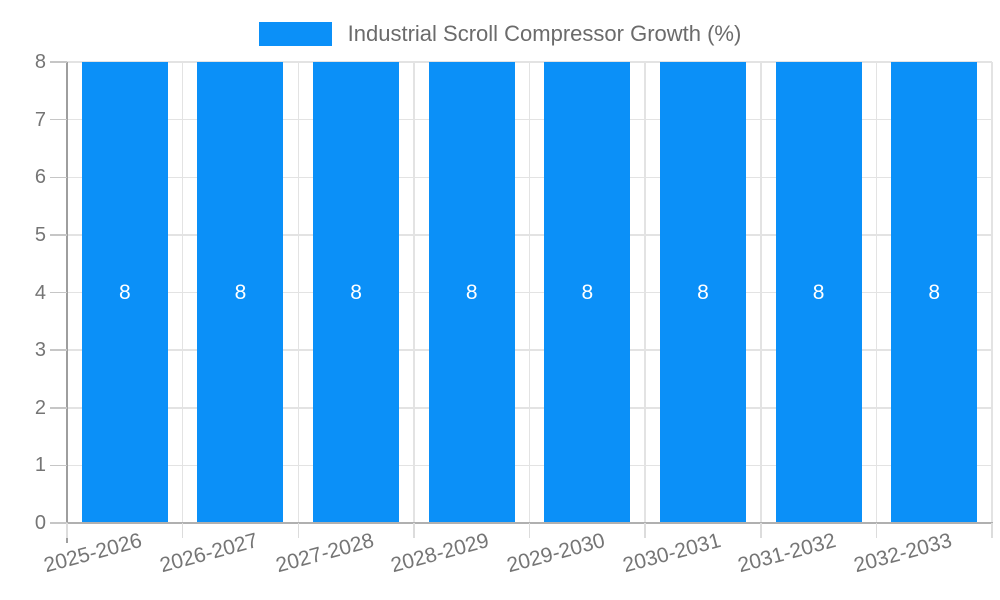 The image size is (1000, 600). I want to click on y-axis-tick-label: 7, so click(40, 119).